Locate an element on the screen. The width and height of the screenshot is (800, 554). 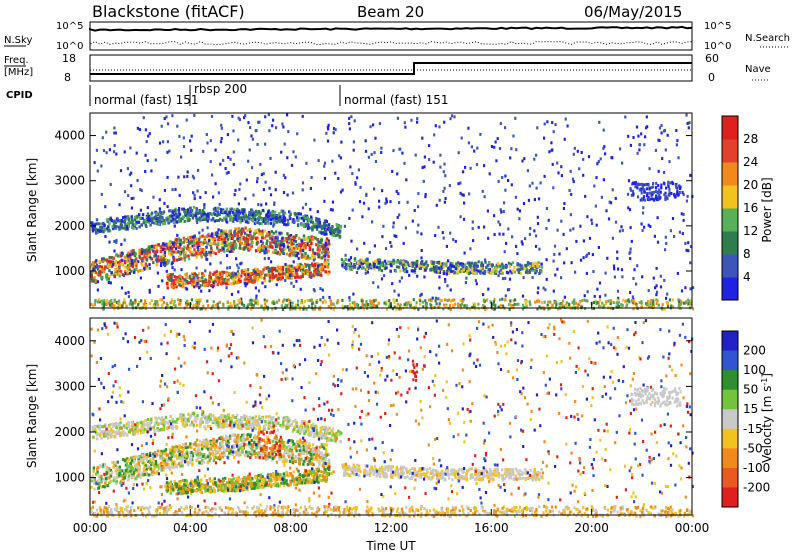
frequency-line is located at coordinates (391, 68).